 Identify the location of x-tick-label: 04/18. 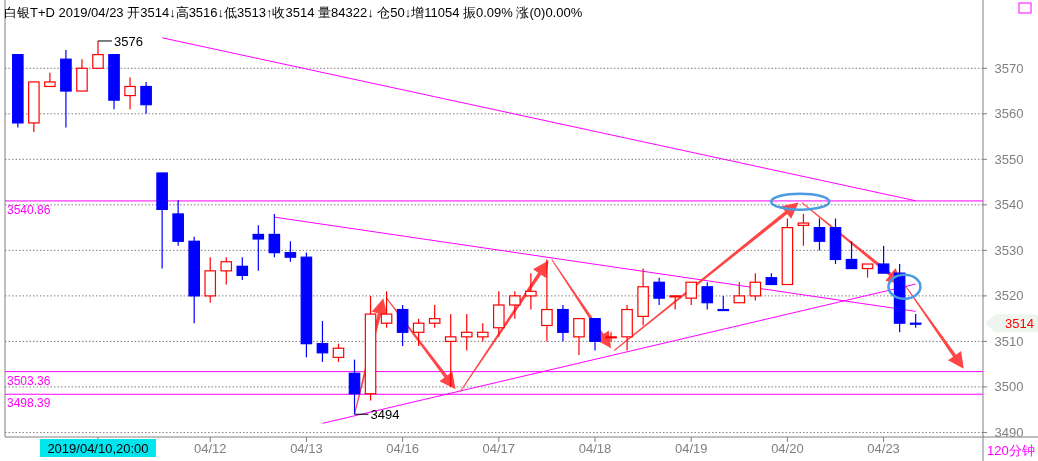
(595, 448).